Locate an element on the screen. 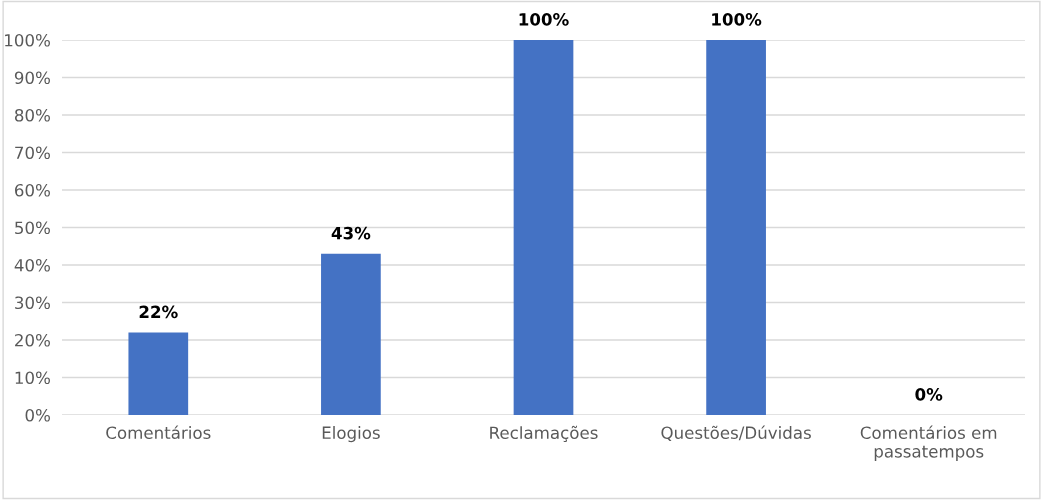 The width and height of the screenshot is (1043, 500). y-tick-label: 60% is located at coordinates (32, 190).